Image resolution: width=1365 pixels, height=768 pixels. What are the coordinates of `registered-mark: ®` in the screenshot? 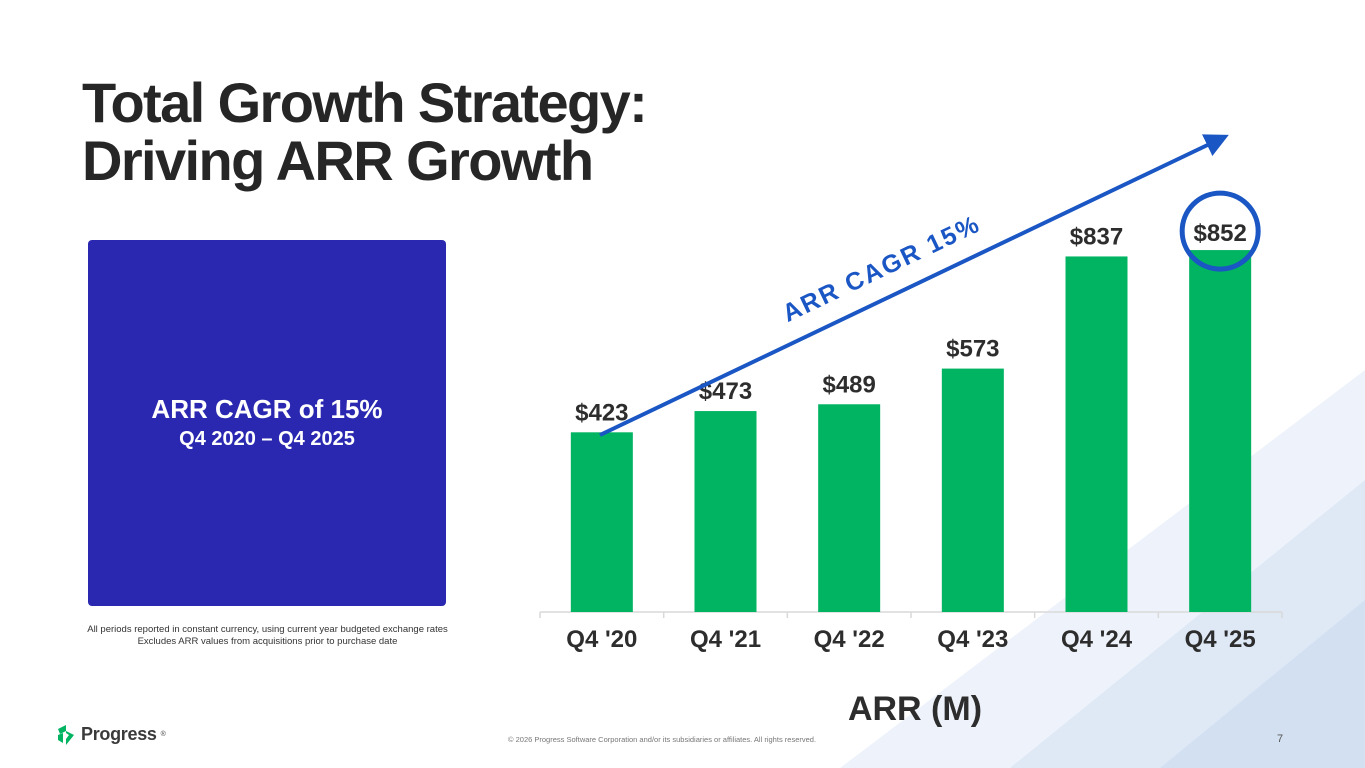 It's located at (163, 734).